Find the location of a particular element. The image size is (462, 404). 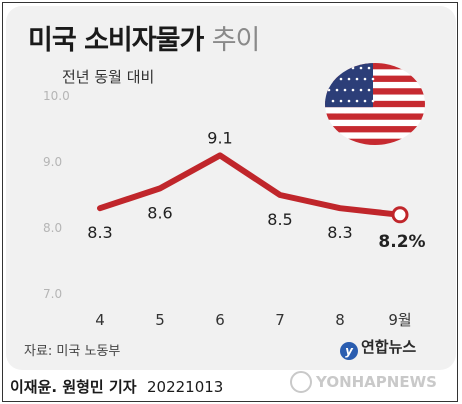

agency-logo-icon: y is located at coordinates (349, 351).